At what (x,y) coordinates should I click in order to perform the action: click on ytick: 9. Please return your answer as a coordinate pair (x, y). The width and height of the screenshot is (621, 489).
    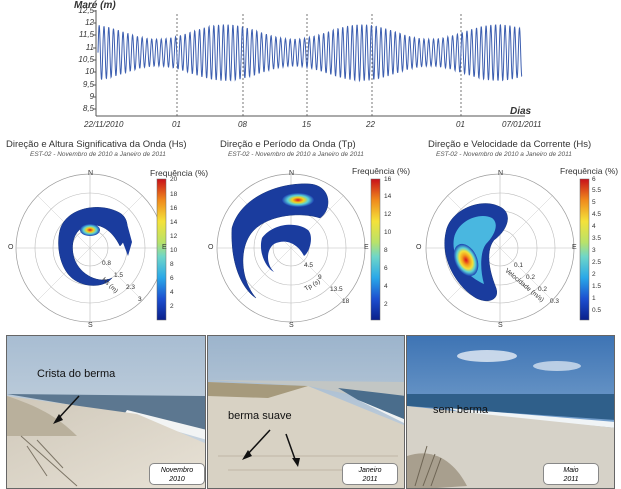
    Looking at the image, I should click on (91, 96).